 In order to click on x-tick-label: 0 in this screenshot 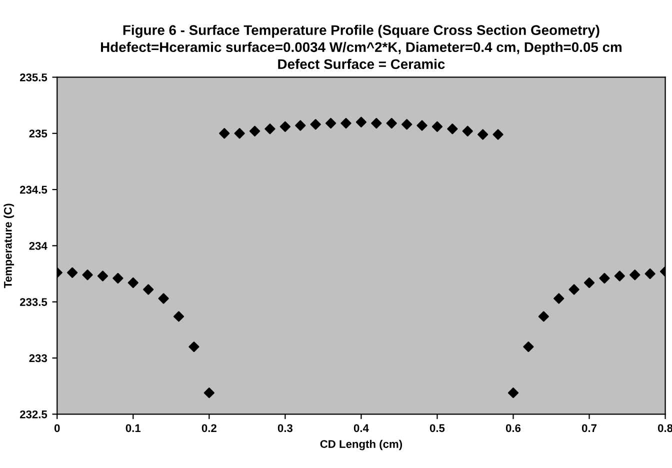, I will do `click(57, 428)`.